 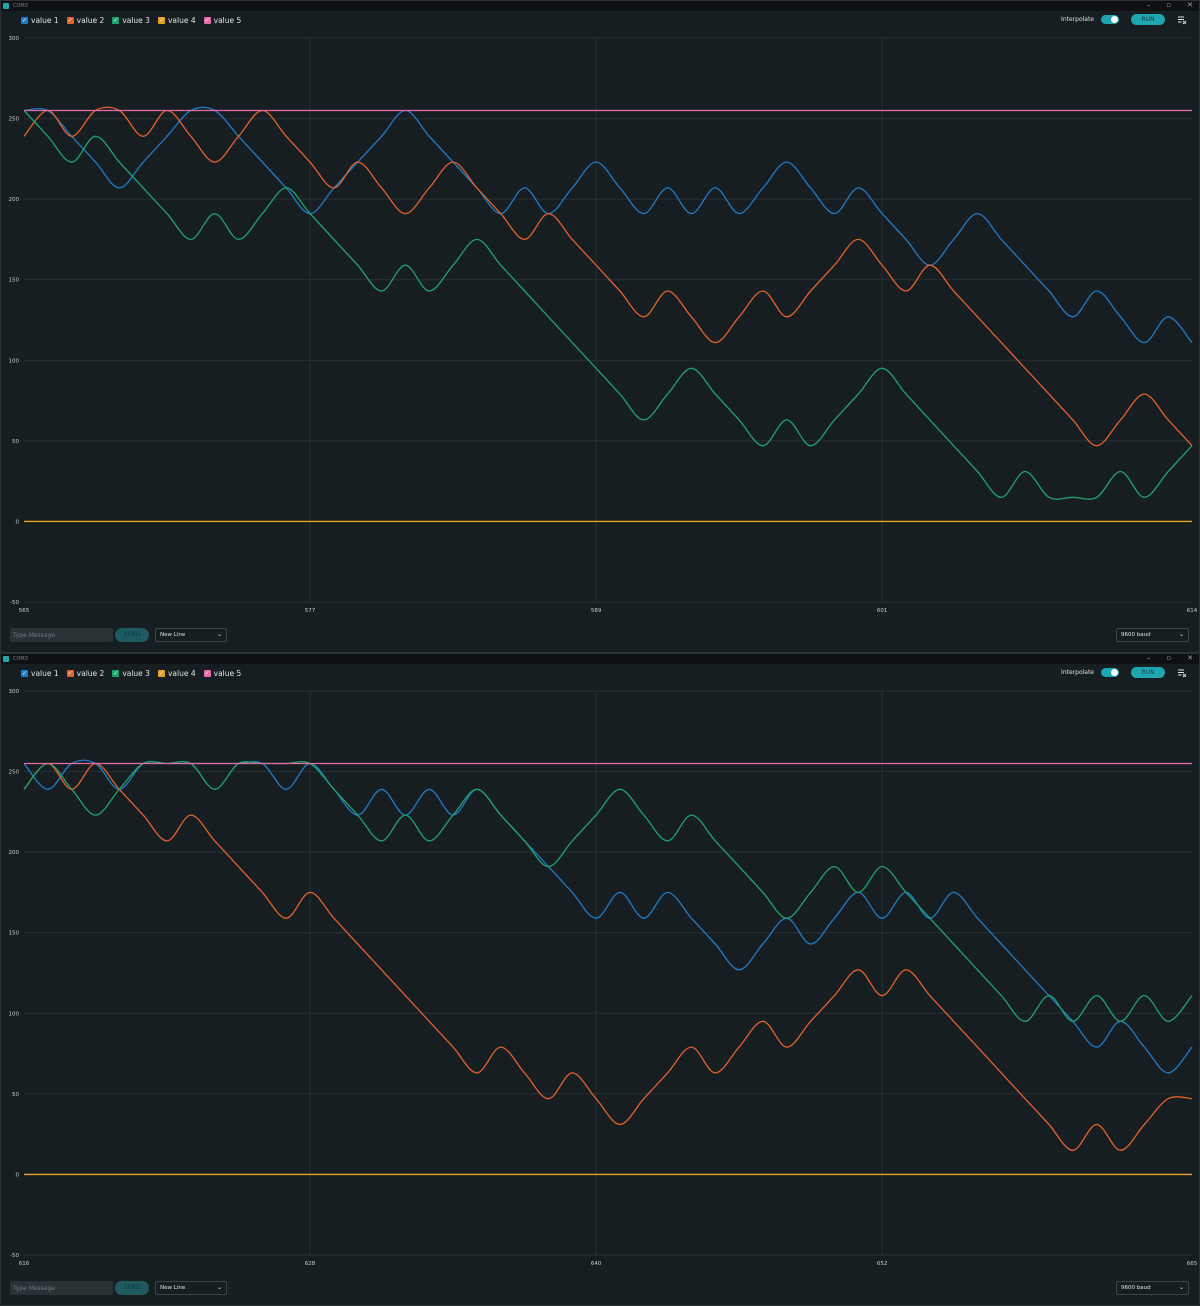 What do you see at coordinates (227, 673) in the screenshot?
I see `legend-label: value 5` at bounding box center [227, 673].